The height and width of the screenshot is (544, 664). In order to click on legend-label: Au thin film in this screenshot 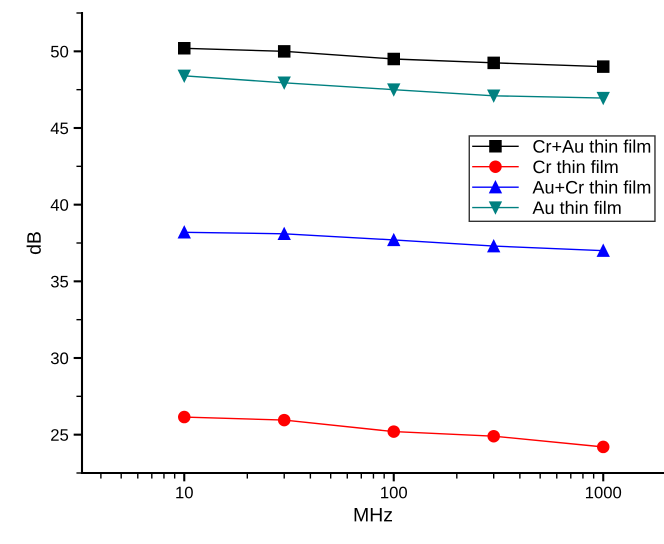, I will do `click(576, 207)`.